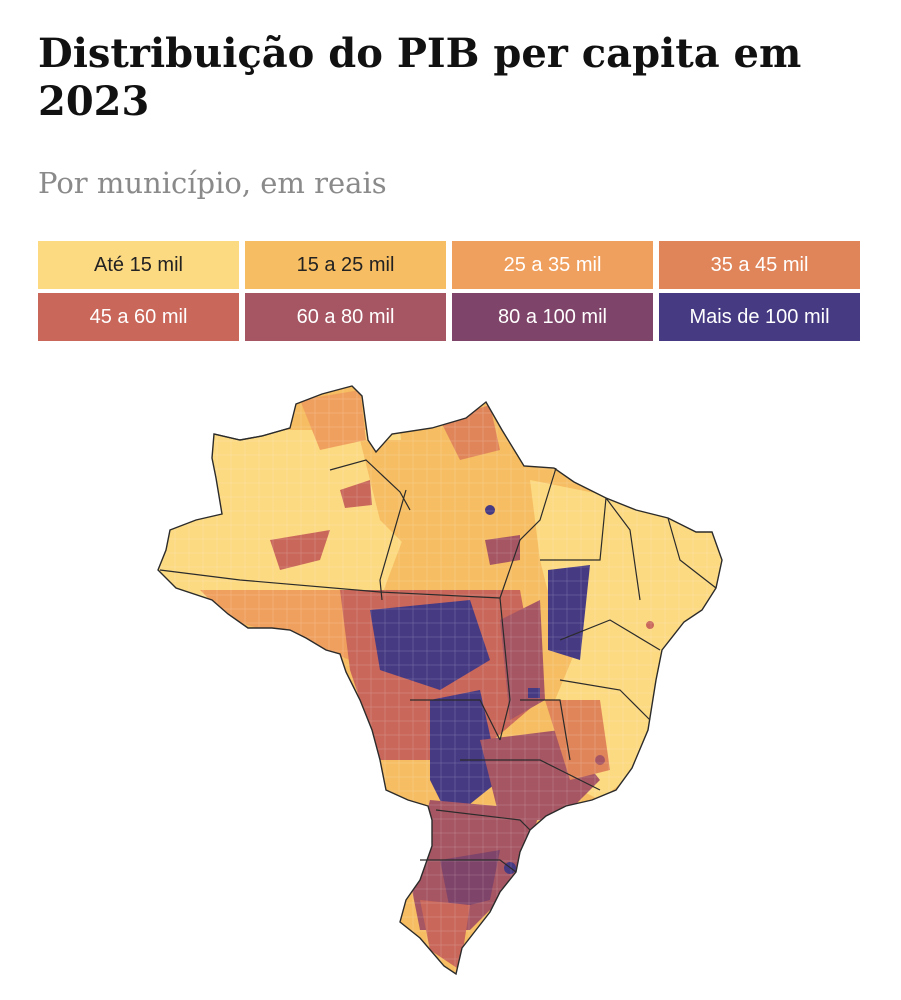 This screenshot has height=1000, width=901. Describe the element at coordinates (468, 866) in the screenshot. I see `border-santa-catarina` at that location.